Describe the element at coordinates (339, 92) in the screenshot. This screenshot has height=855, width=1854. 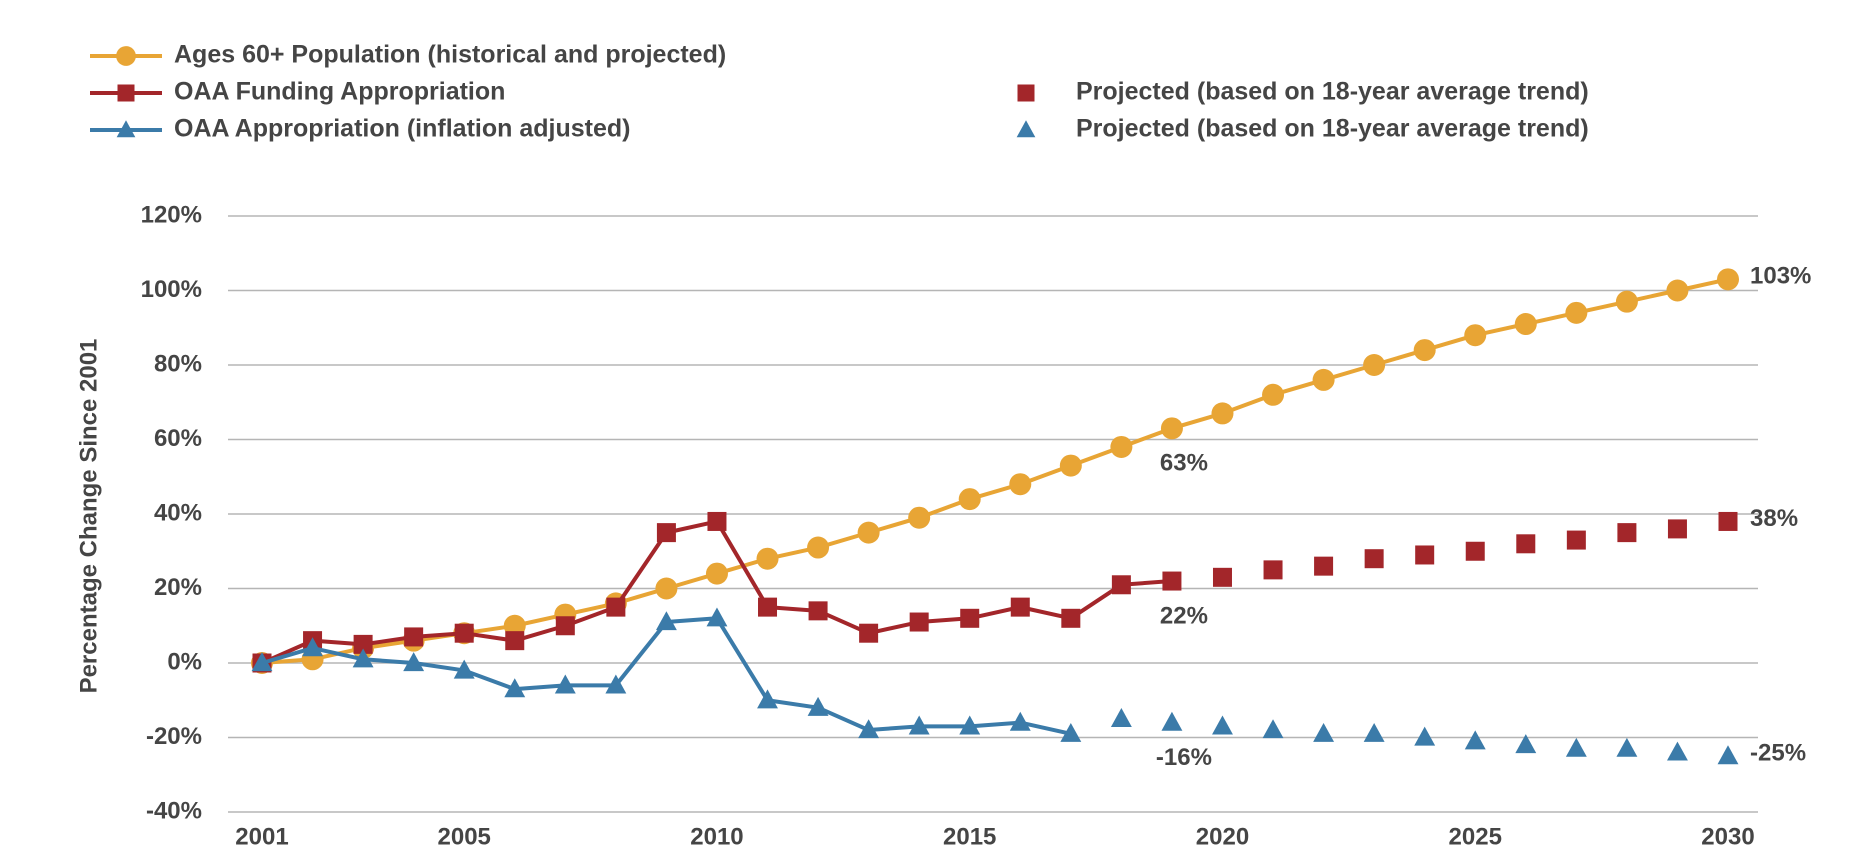
I see `legend-label: OAA Funding Appropriation` at that location.